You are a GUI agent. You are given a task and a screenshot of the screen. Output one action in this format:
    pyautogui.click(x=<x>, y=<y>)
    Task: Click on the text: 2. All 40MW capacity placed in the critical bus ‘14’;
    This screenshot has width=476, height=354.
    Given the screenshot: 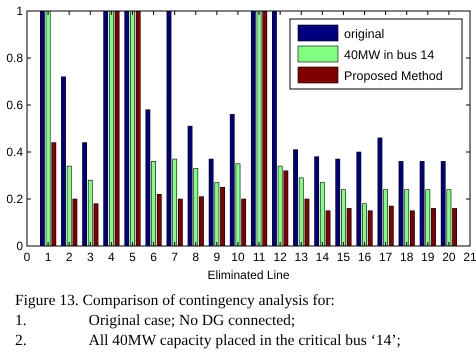 What is the action you would take?
    pyautogui.click(x=208, y=340)
    